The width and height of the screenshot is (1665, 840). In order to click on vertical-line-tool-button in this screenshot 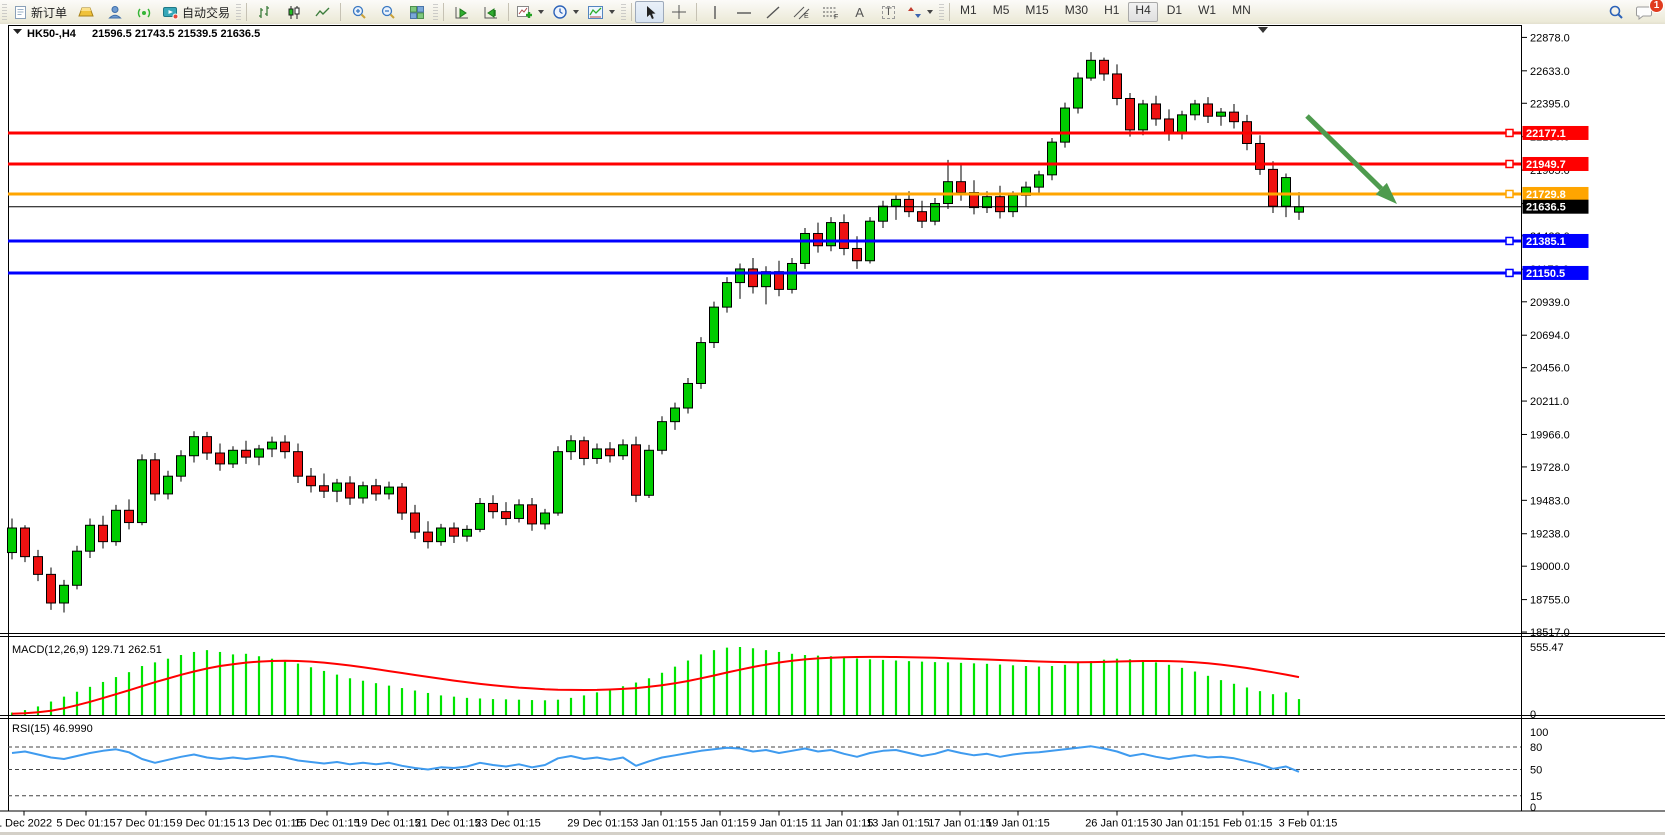, I will do `click(714, 12)`.